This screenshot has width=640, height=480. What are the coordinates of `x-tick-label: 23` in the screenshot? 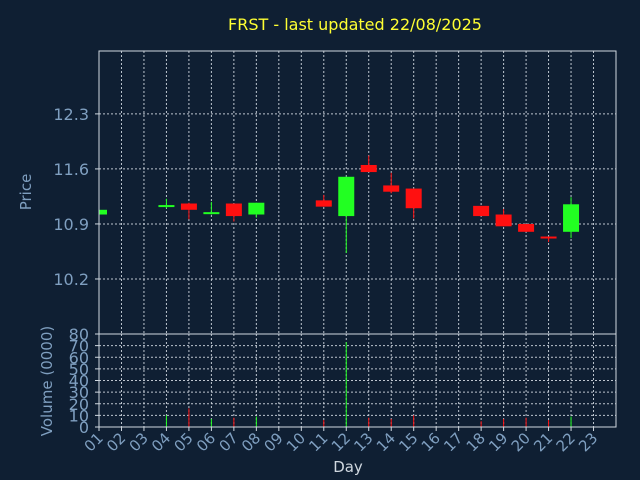 It's located at (588, 442).